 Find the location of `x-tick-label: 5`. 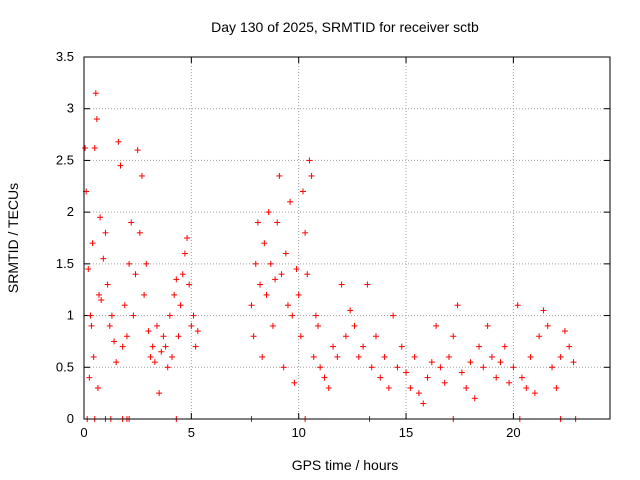

x-tick-label: 5 is located at coordinates (191, 432).